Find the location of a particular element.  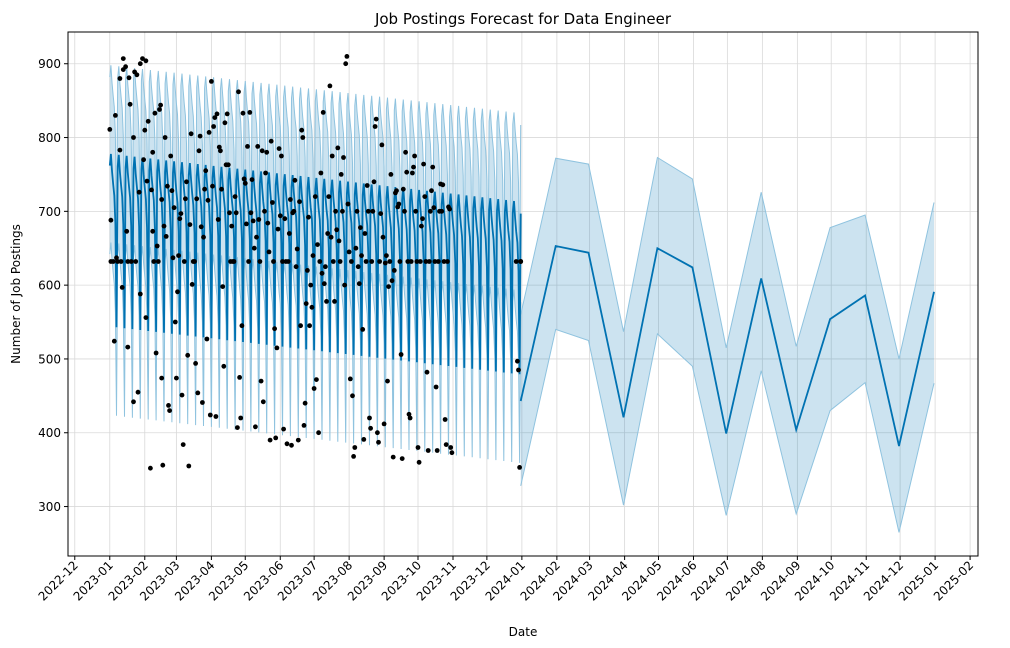

y-tick-label: 900 is located at coordinates (49, 64).